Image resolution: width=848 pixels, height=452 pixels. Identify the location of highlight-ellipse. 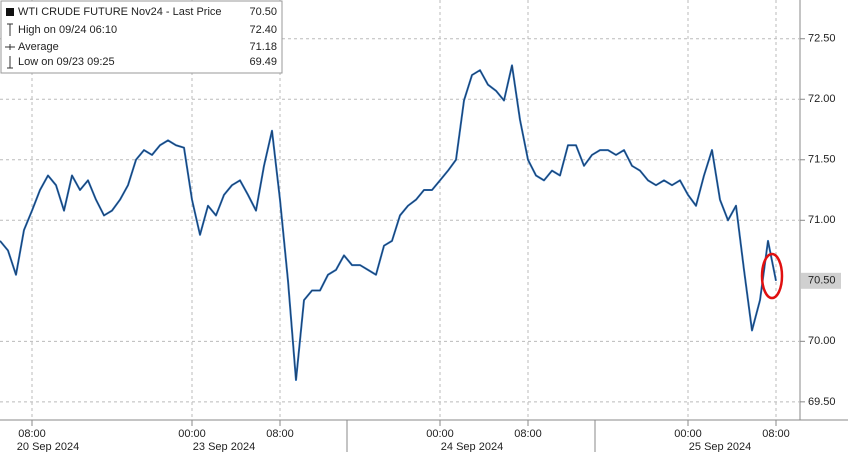
(772, 276).